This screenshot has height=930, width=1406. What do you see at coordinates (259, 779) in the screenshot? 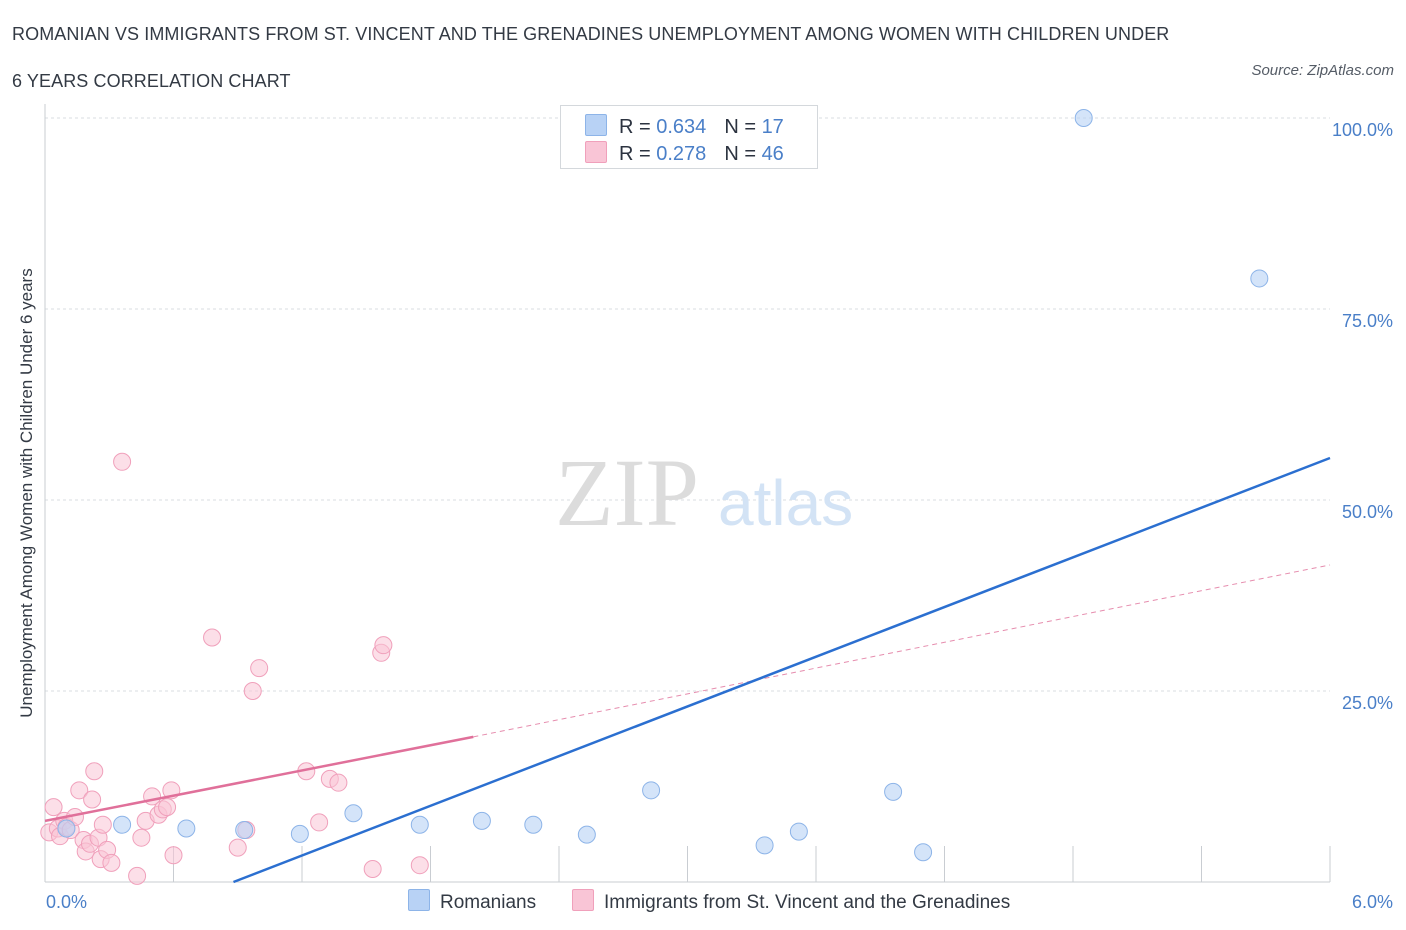
I see `pink-trend-line` at bounding box center [259, 779].